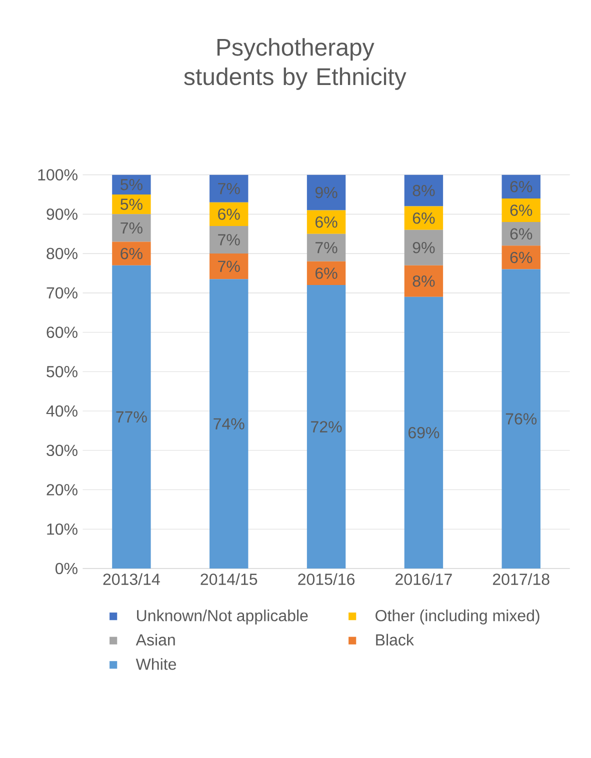  I want to click on x-tick-label: 2014/15, so click(229, 579).